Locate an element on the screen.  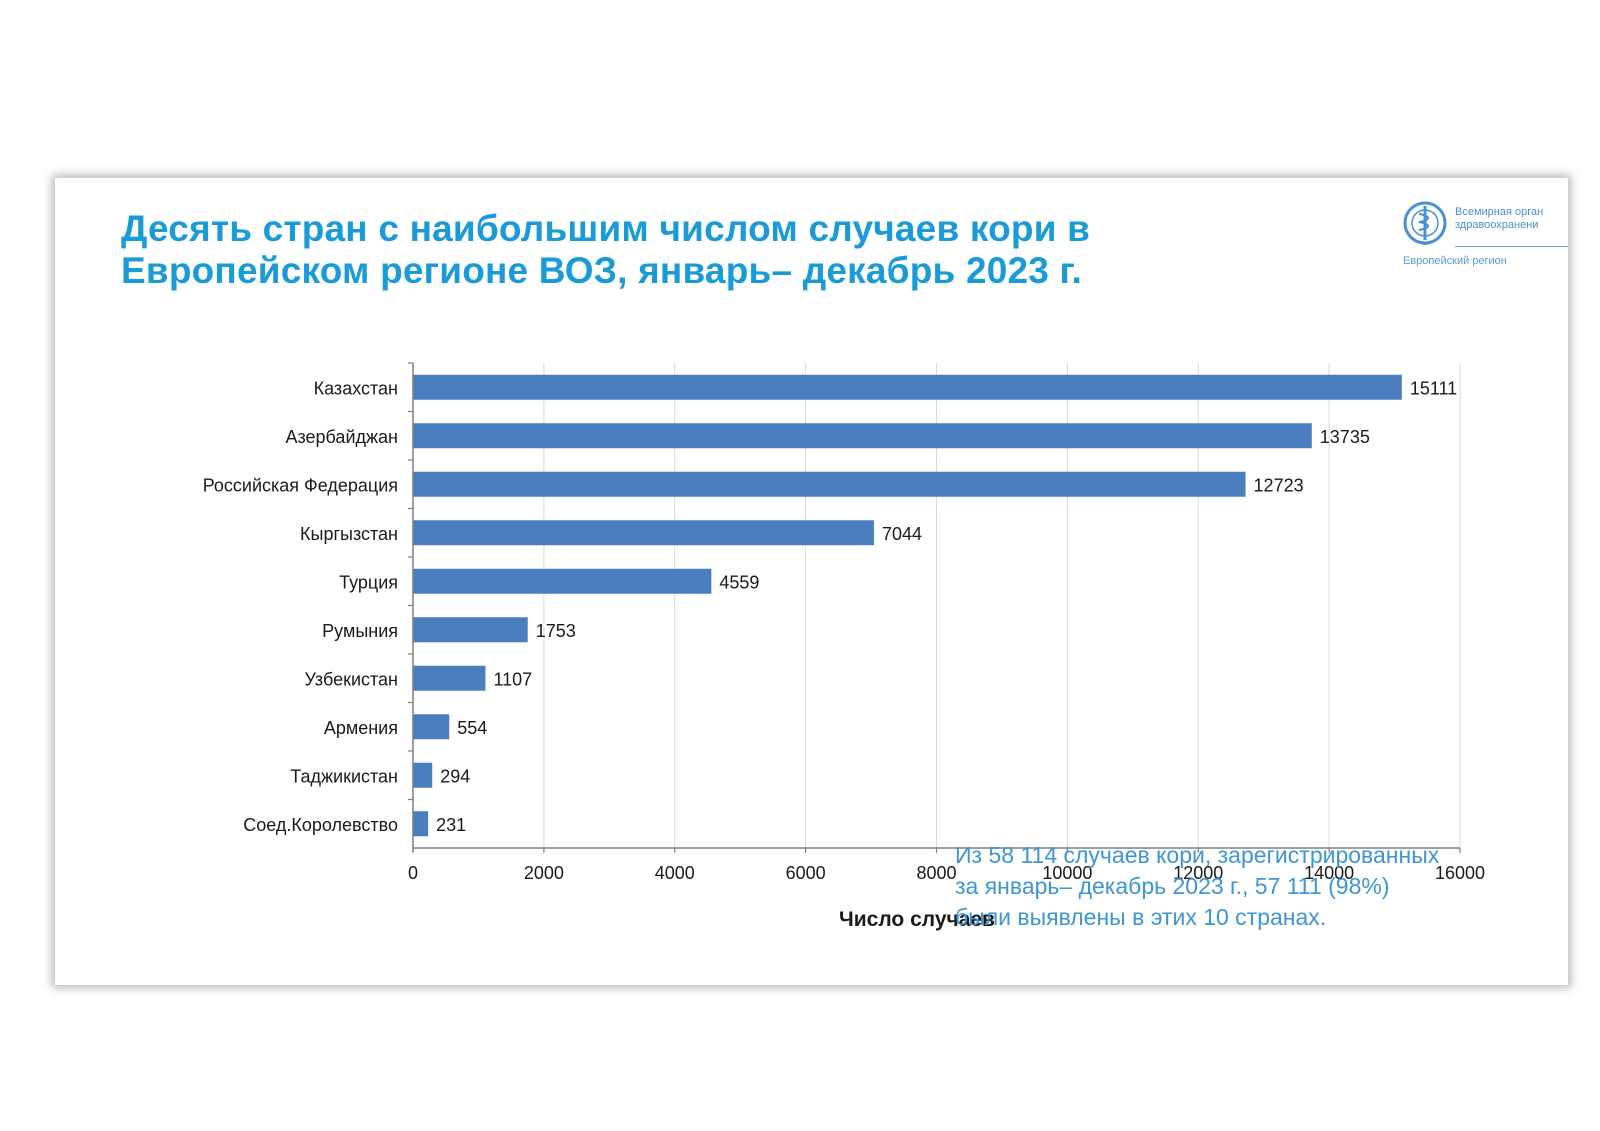
x-tick-label-4: 8000 is located at coordinates (936, 873).